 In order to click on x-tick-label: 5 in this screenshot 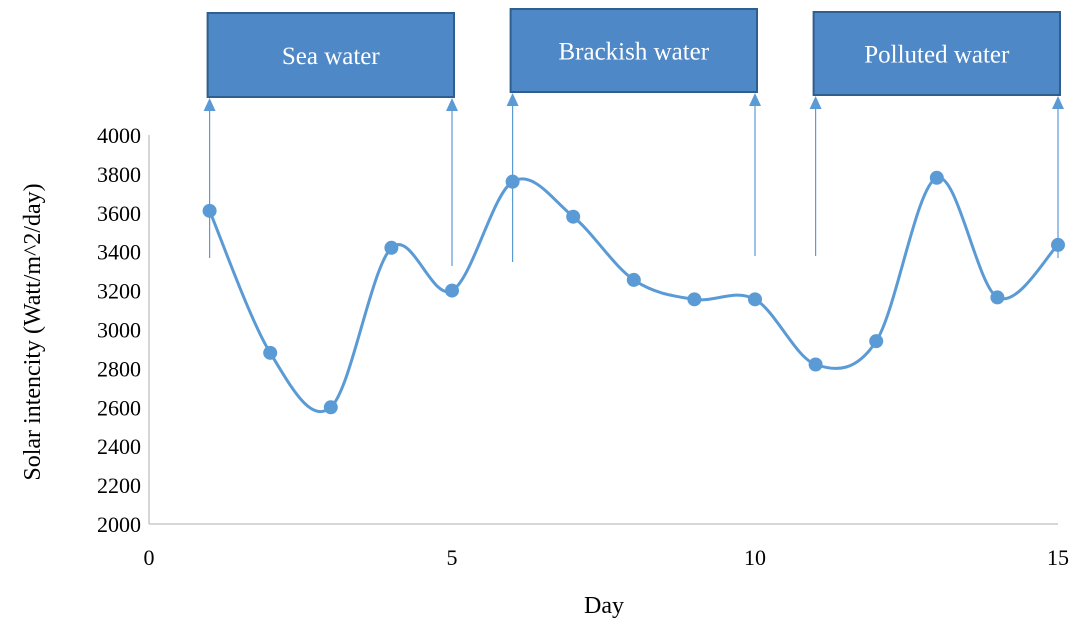, I will do `click(452, 557)`.